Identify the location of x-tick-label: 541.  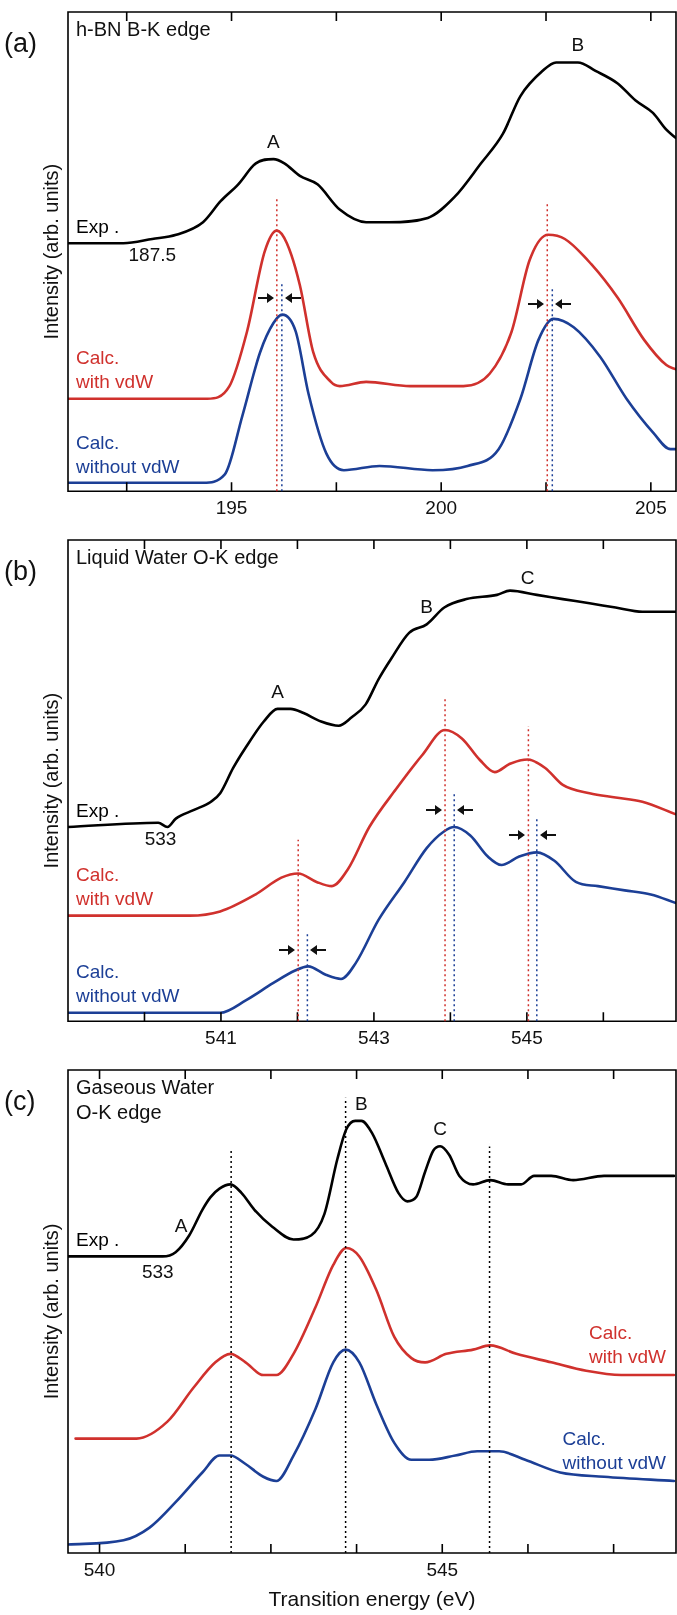
(221, 1037).